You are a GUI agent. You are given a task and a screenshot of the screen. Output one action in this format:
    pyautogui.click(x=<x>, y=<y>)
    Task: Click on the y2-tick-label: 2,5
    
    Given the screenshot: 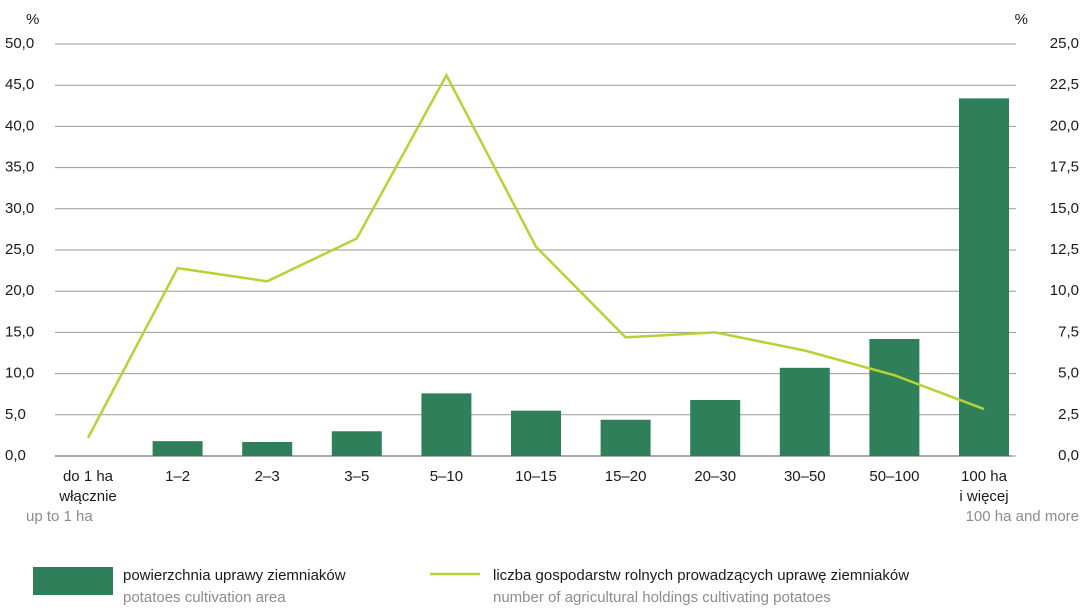 What is the action you would take?
    pyautogui.click(x=1068, y=414)
    